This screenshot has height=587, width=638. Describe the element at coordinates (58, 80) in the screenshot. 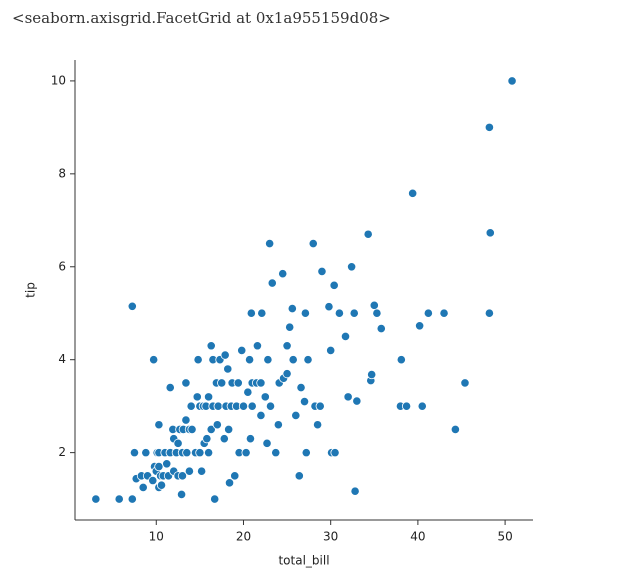

I see `y-tick-label: 10` at that location.